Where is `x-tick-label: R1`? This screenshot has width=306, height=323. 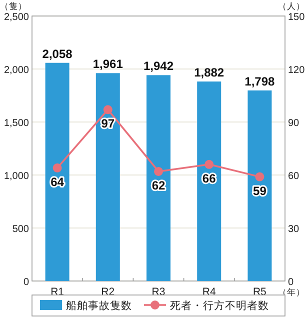 x-tick-label: R1 is located at coordinates (57, 292).